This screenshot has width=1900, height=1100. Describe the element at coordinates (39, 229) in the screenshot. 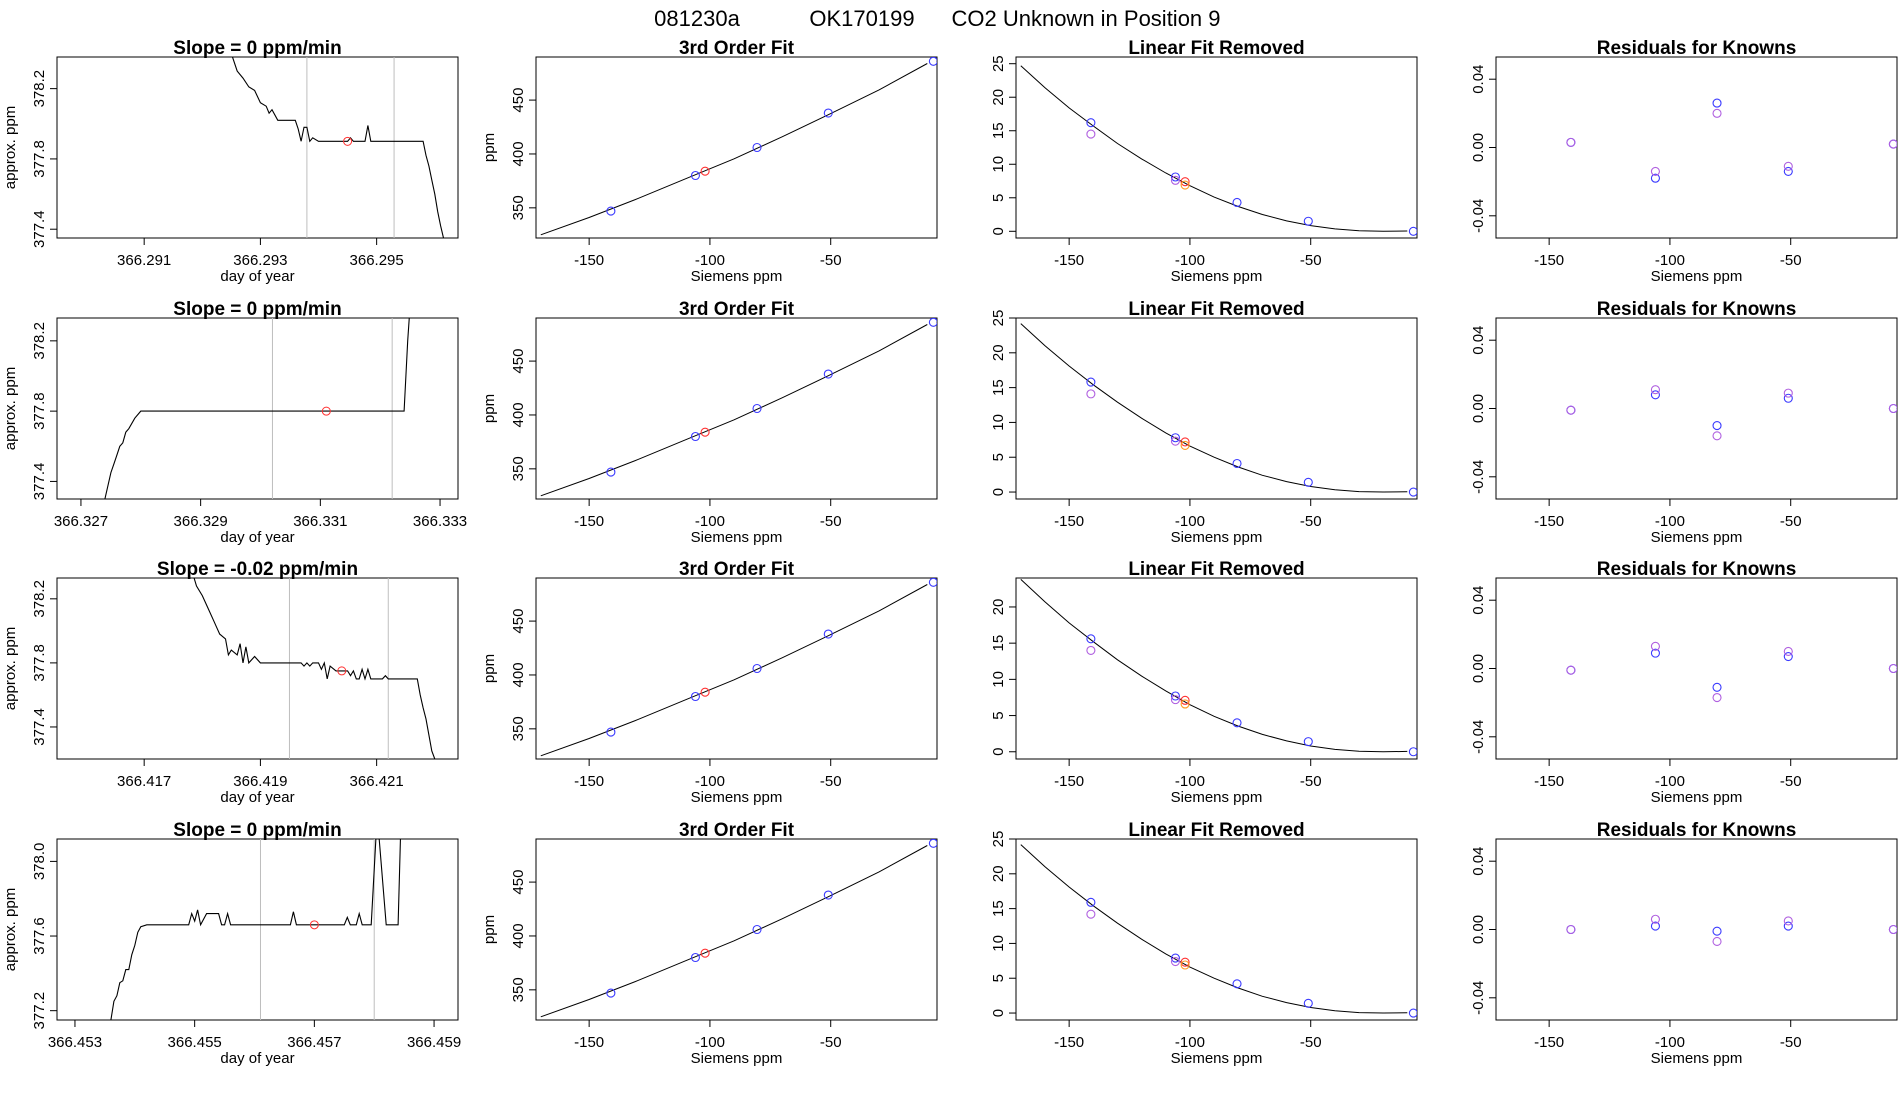

I see `y-tick-label: 377.4` at that location.